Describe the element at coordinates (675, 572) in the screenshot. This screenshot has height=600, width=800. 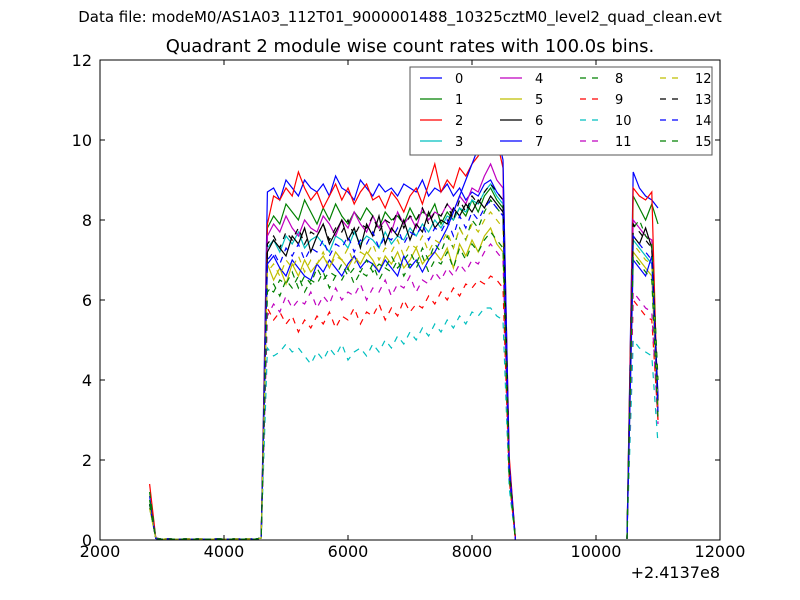
I see `x-offset-label: +2.4137e8` at that location.